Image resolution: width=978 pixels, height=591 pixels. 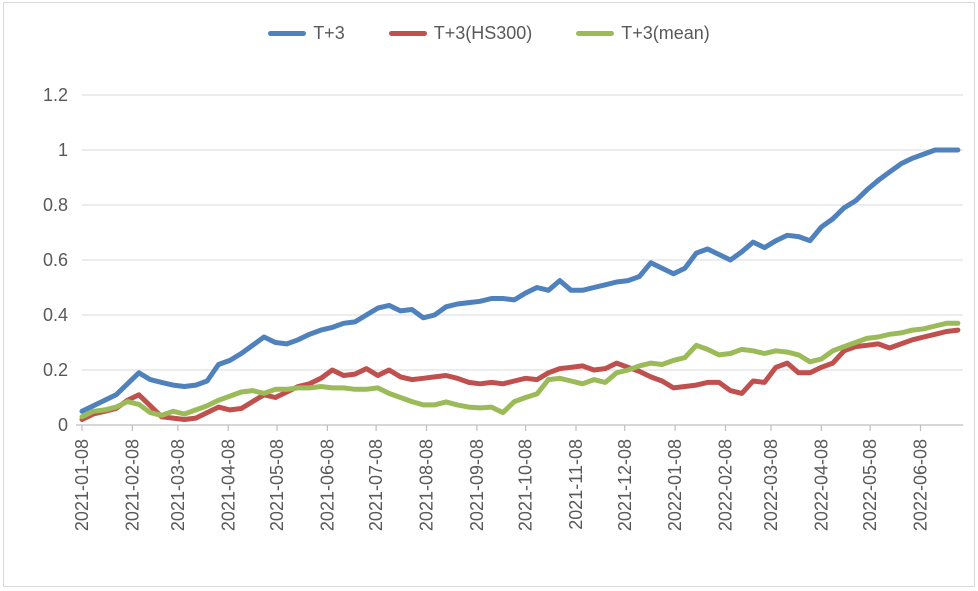 I want to click on legend-label-t3: T+3, so click(x=329, y=33).